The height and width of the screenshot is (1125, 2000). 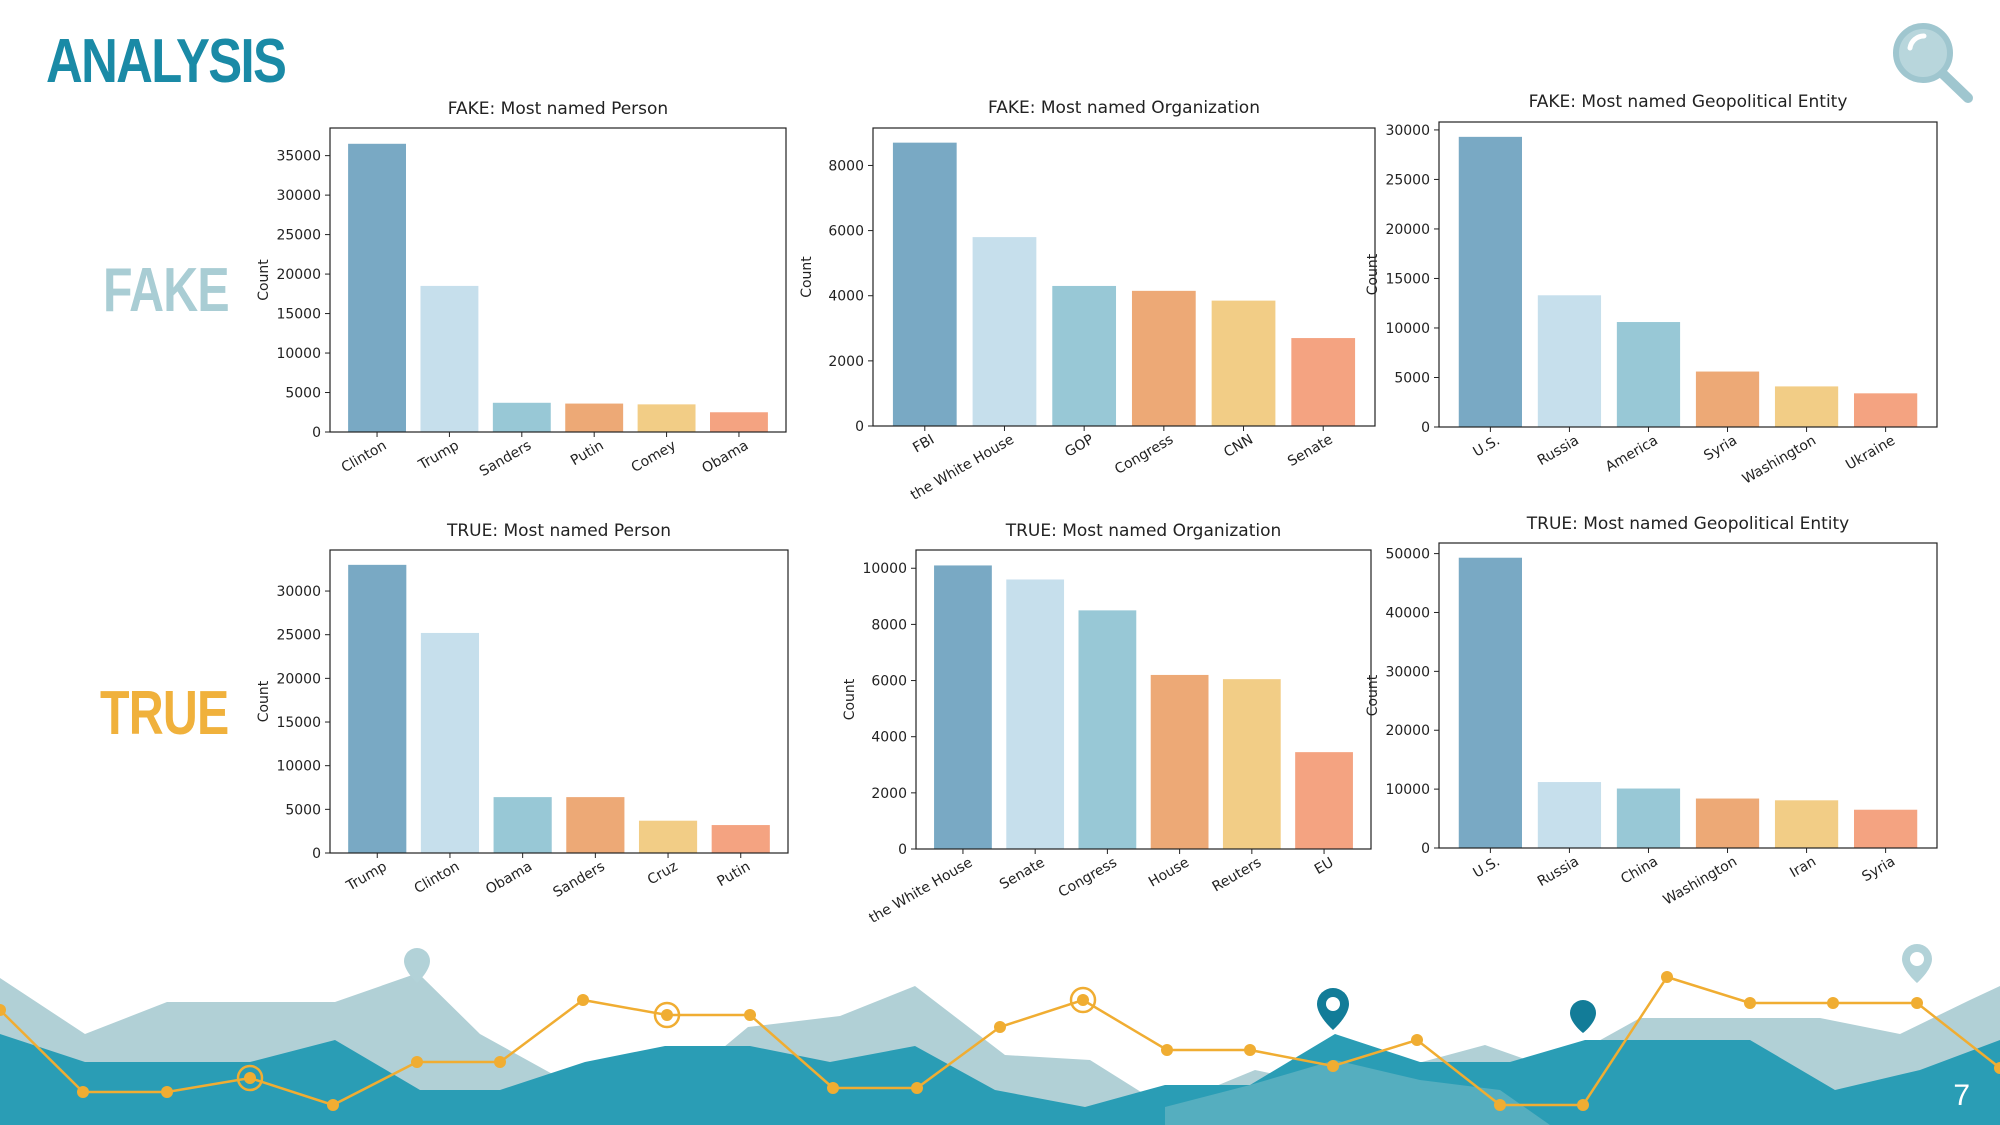 What do you see at coordinates (1324, 866) in the screenshot?
I see `x-tick-label: EU` at bounding box center [1324, 866].